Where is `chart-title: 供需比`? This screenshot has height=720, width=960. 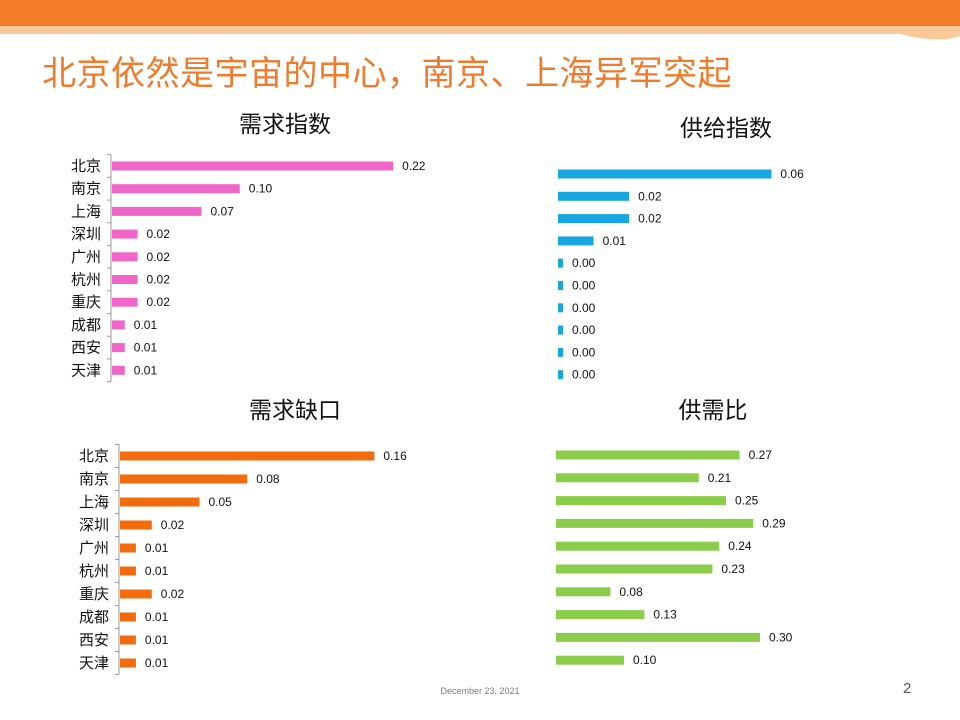
chart-title: 供需比 is located at coordinates (713, 411).